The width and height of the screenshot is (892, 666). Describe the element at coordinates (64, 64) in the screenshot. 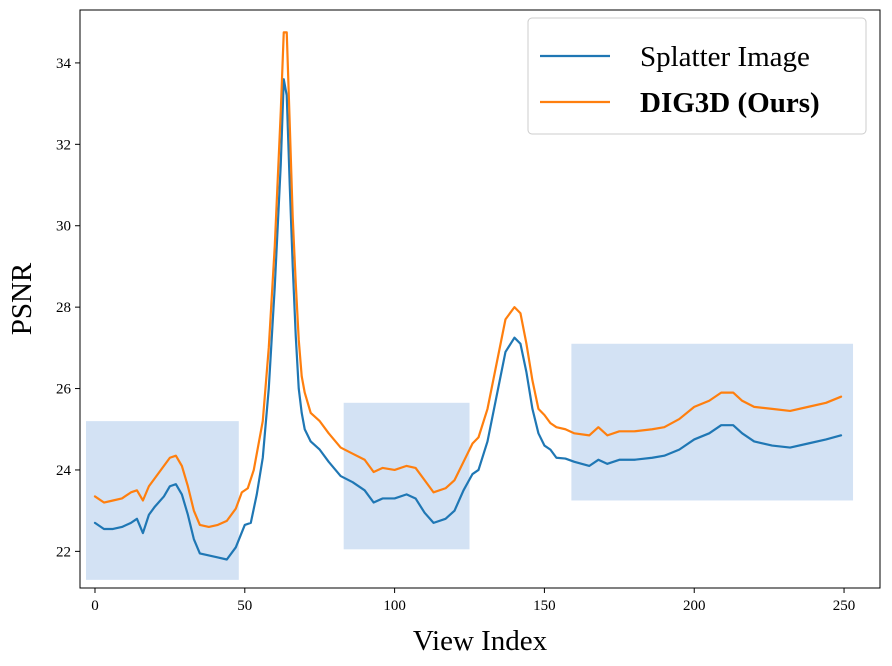

I see `y-tick-label: 34` at that location.